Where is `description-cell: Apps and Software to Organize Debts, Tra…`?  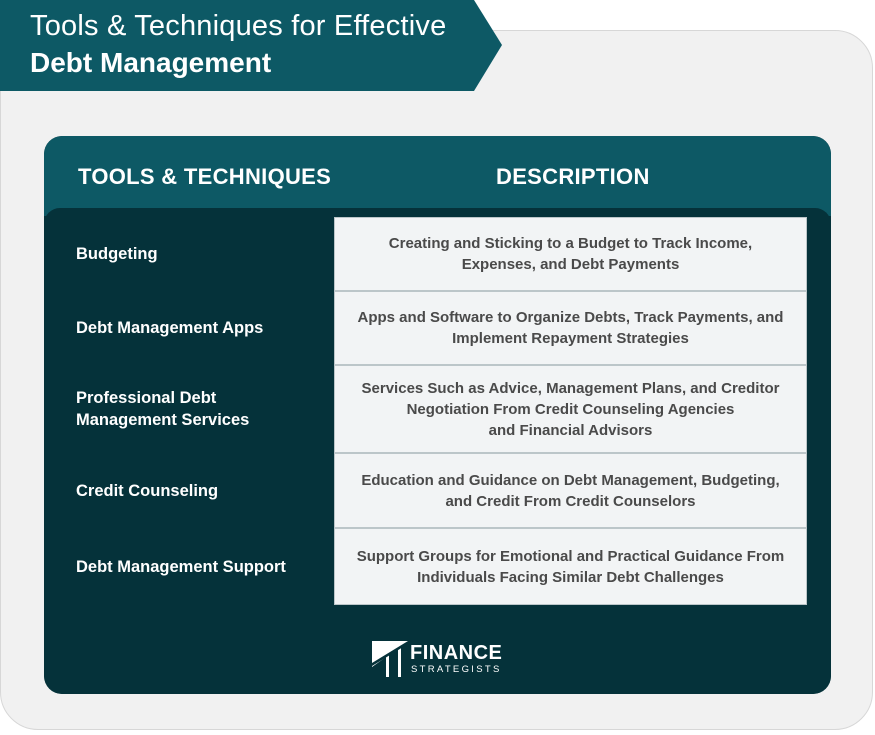 description-cell: Apps and Software to Organize Debts, Tra… is located at coordinates (570, 328).